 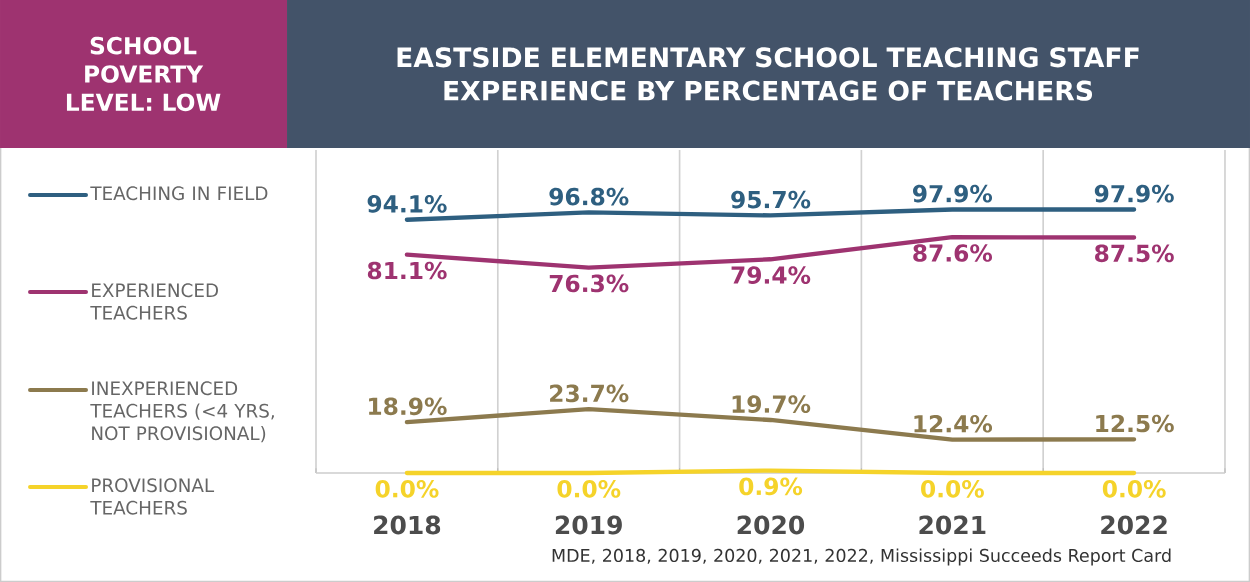 I want to click on text: MDE, 2018, 2019, 2020, 2021, 2022, Mississippi Succeeds Report Card, so click(x=861, y=557).